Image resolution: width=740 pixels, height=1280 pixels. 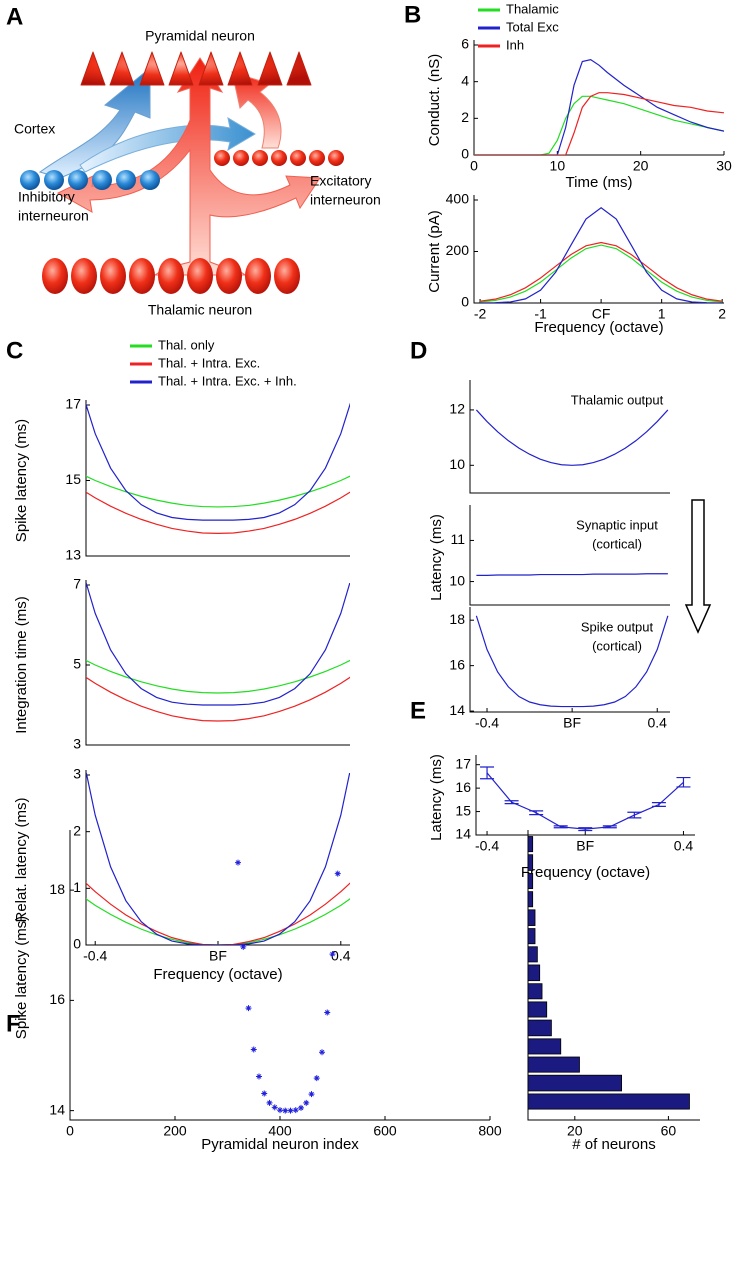 What do you see at coordinates (14, 350) in the screenshot?
I see `panel-label: C` at bounding box center [14, 350].